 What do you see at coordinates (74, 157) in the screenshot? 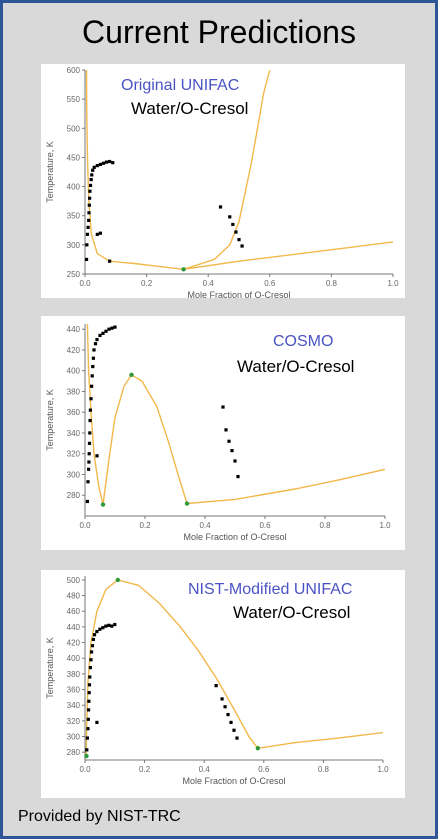
I see `y-tick-label: 450` at bounding box center [74, 157].